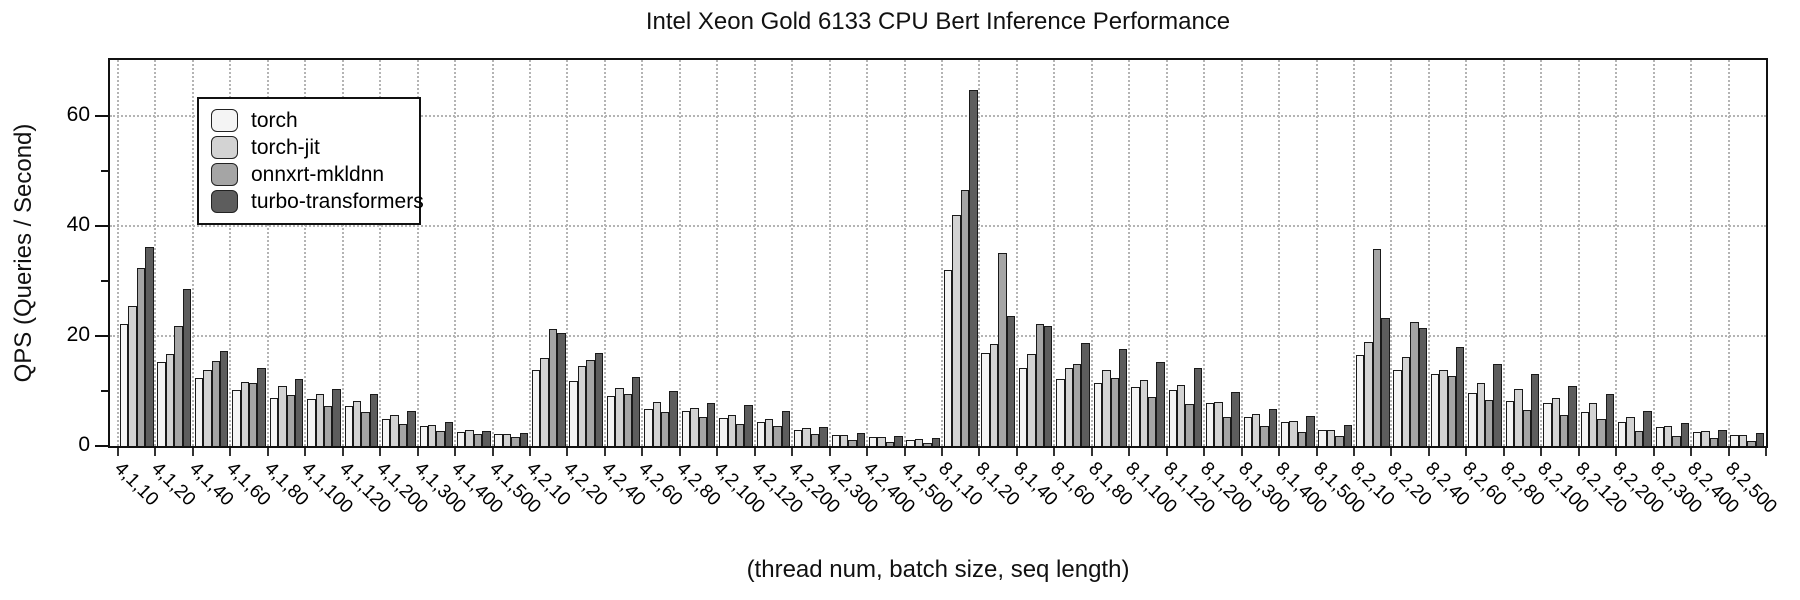 The width and height of the screenshot is (1800, 600). What do you see at coordinates (1372, 253) in the screenshot?
I see `bar-group-8,2,10` at bounding box center [1372, 253].